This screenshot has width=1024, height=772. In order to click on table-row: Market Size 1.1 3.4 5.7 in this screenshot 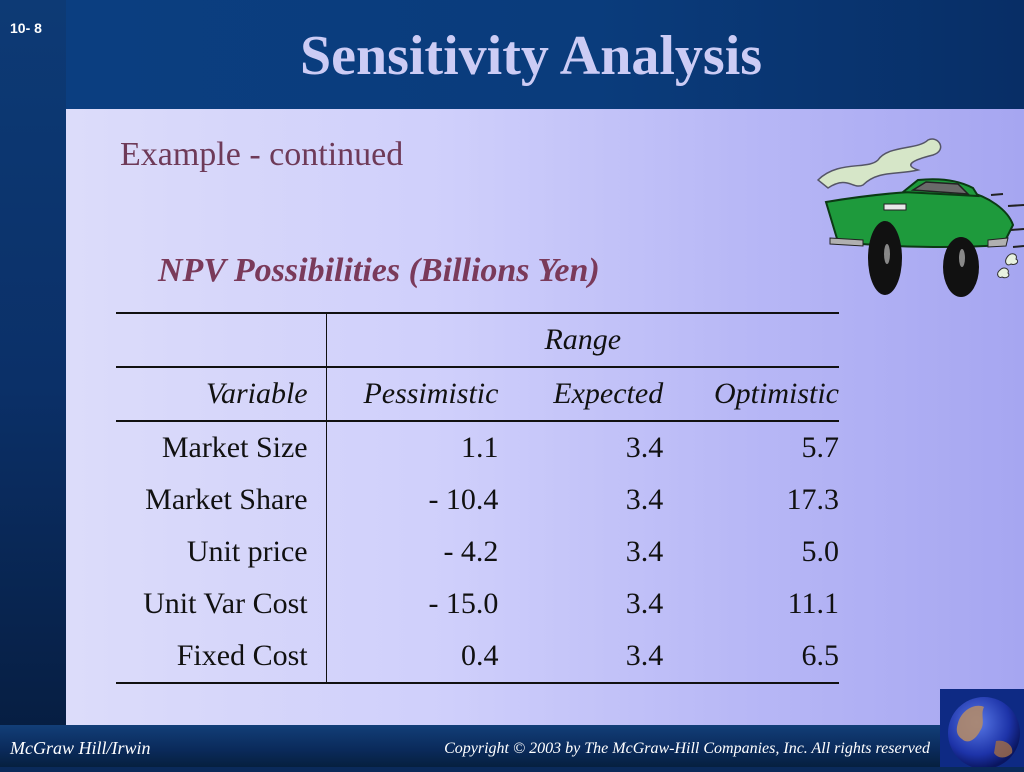, I will do `click(477, 447)`.